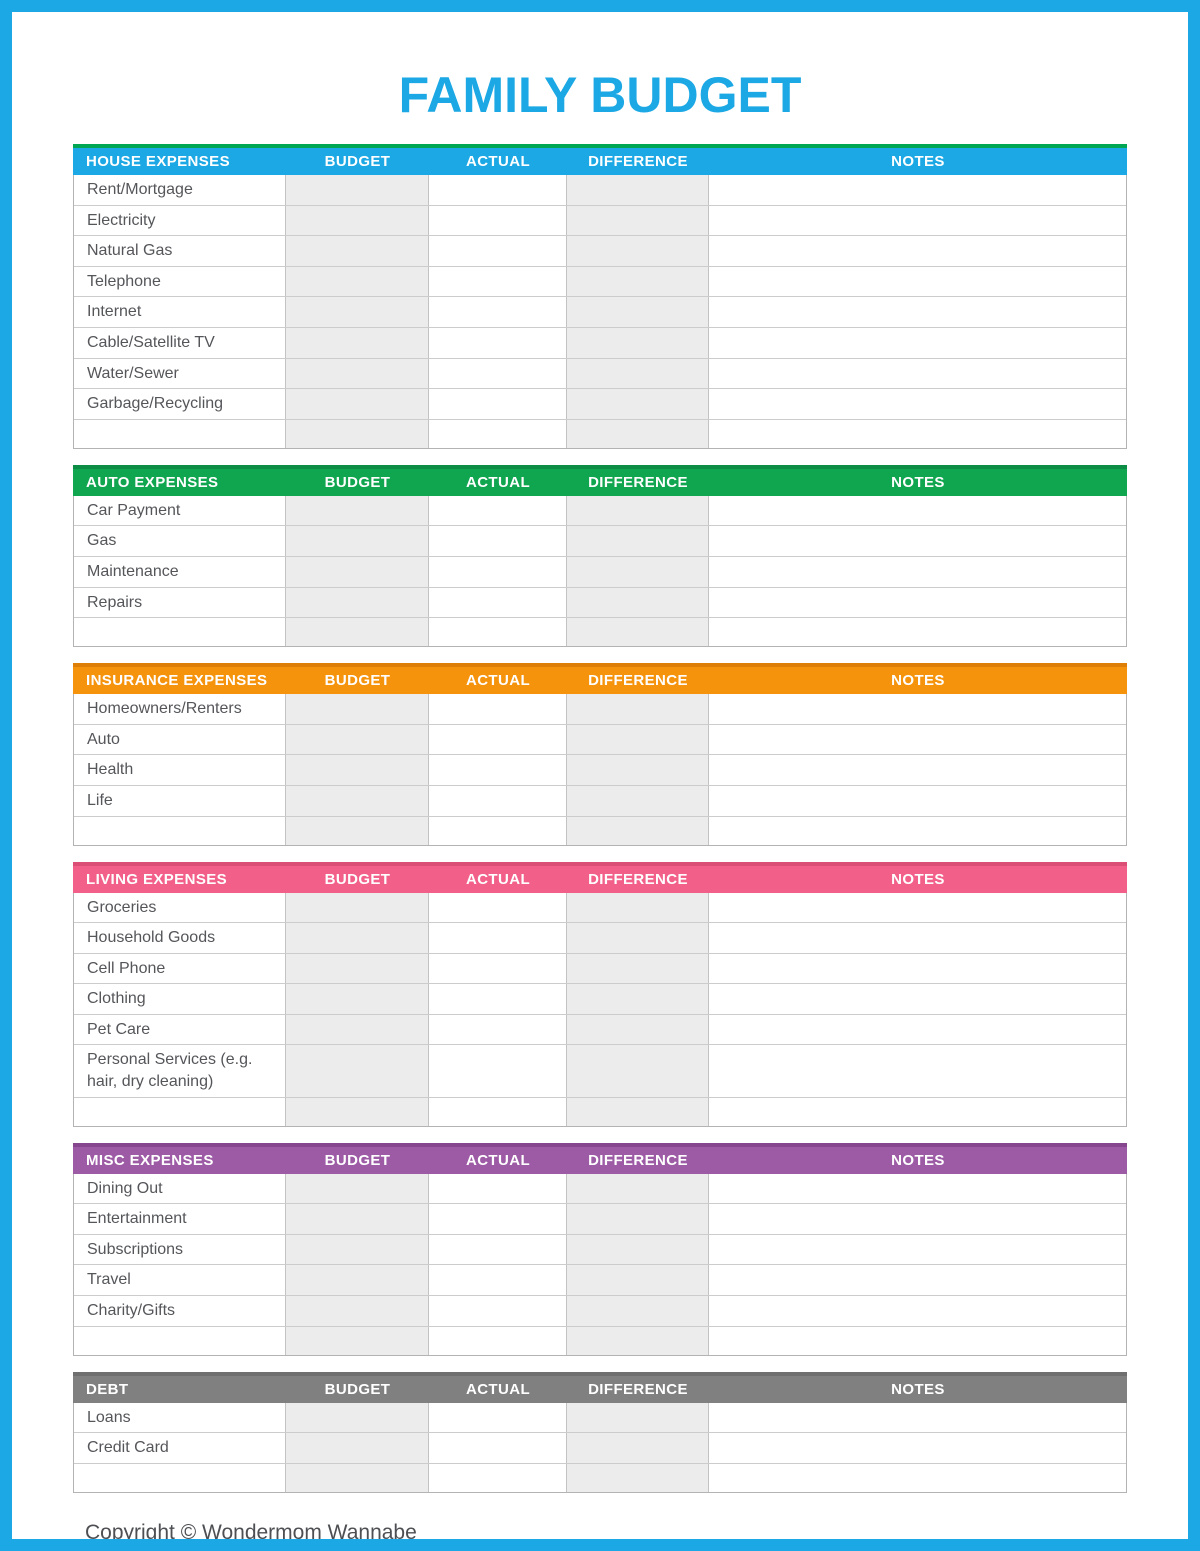  I want to click on table-row: Household Goods, so click(600, 938).